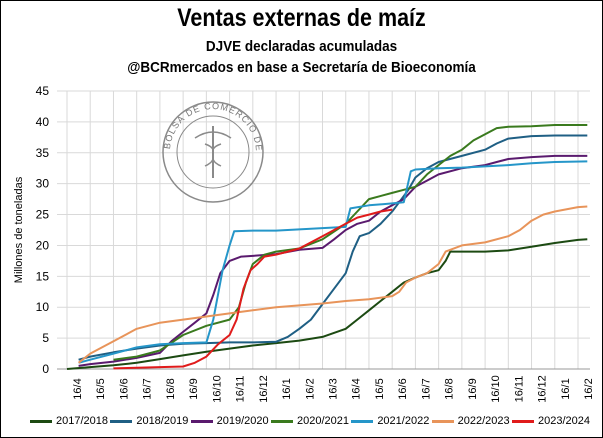 The image size is (603, 438). What do you see at coordinates (19, 229) in the screenshot?
I see `y-axis-label: Millones de toneladas` at bounding box center [19, 229].